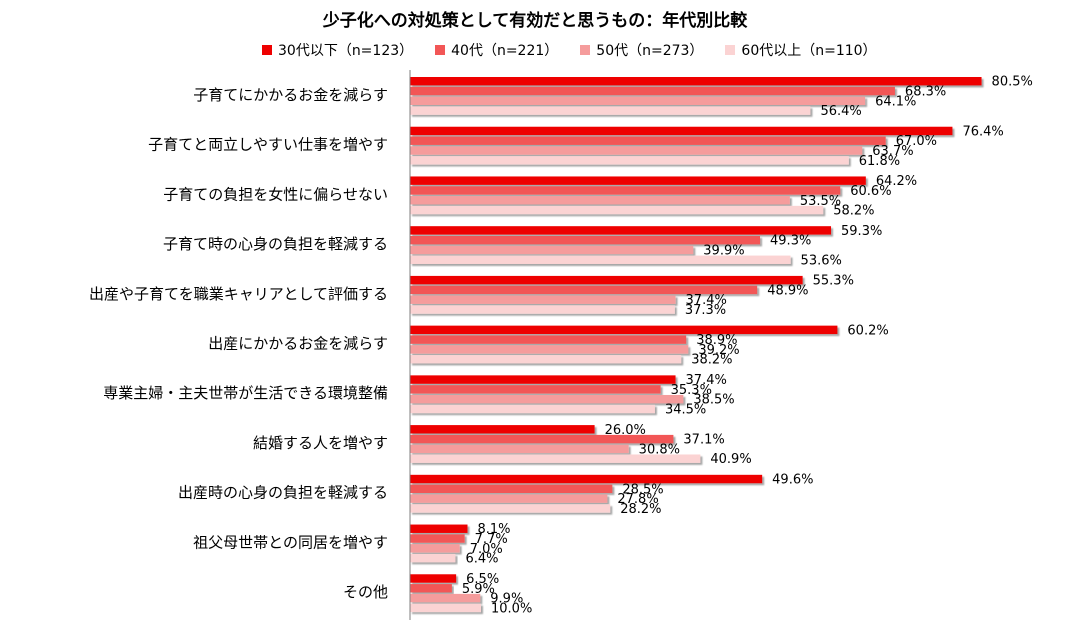 This screenshot has height=642, width=1070. Describe the element at coordinates (505, 51) in the screenshot. I see `legend-label: 40代（n=221）` at that location.